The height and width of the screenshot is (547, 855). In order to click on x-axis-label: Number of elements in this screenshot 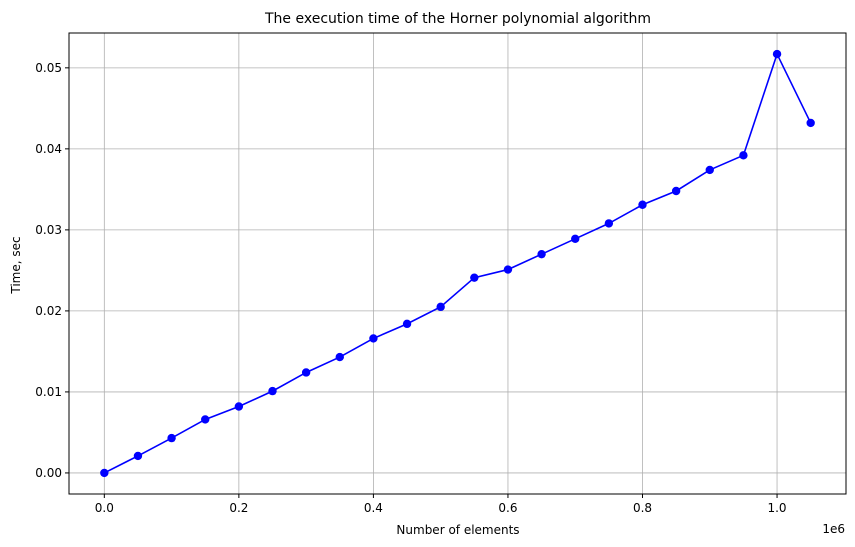, I will do `click(457, 530)`.